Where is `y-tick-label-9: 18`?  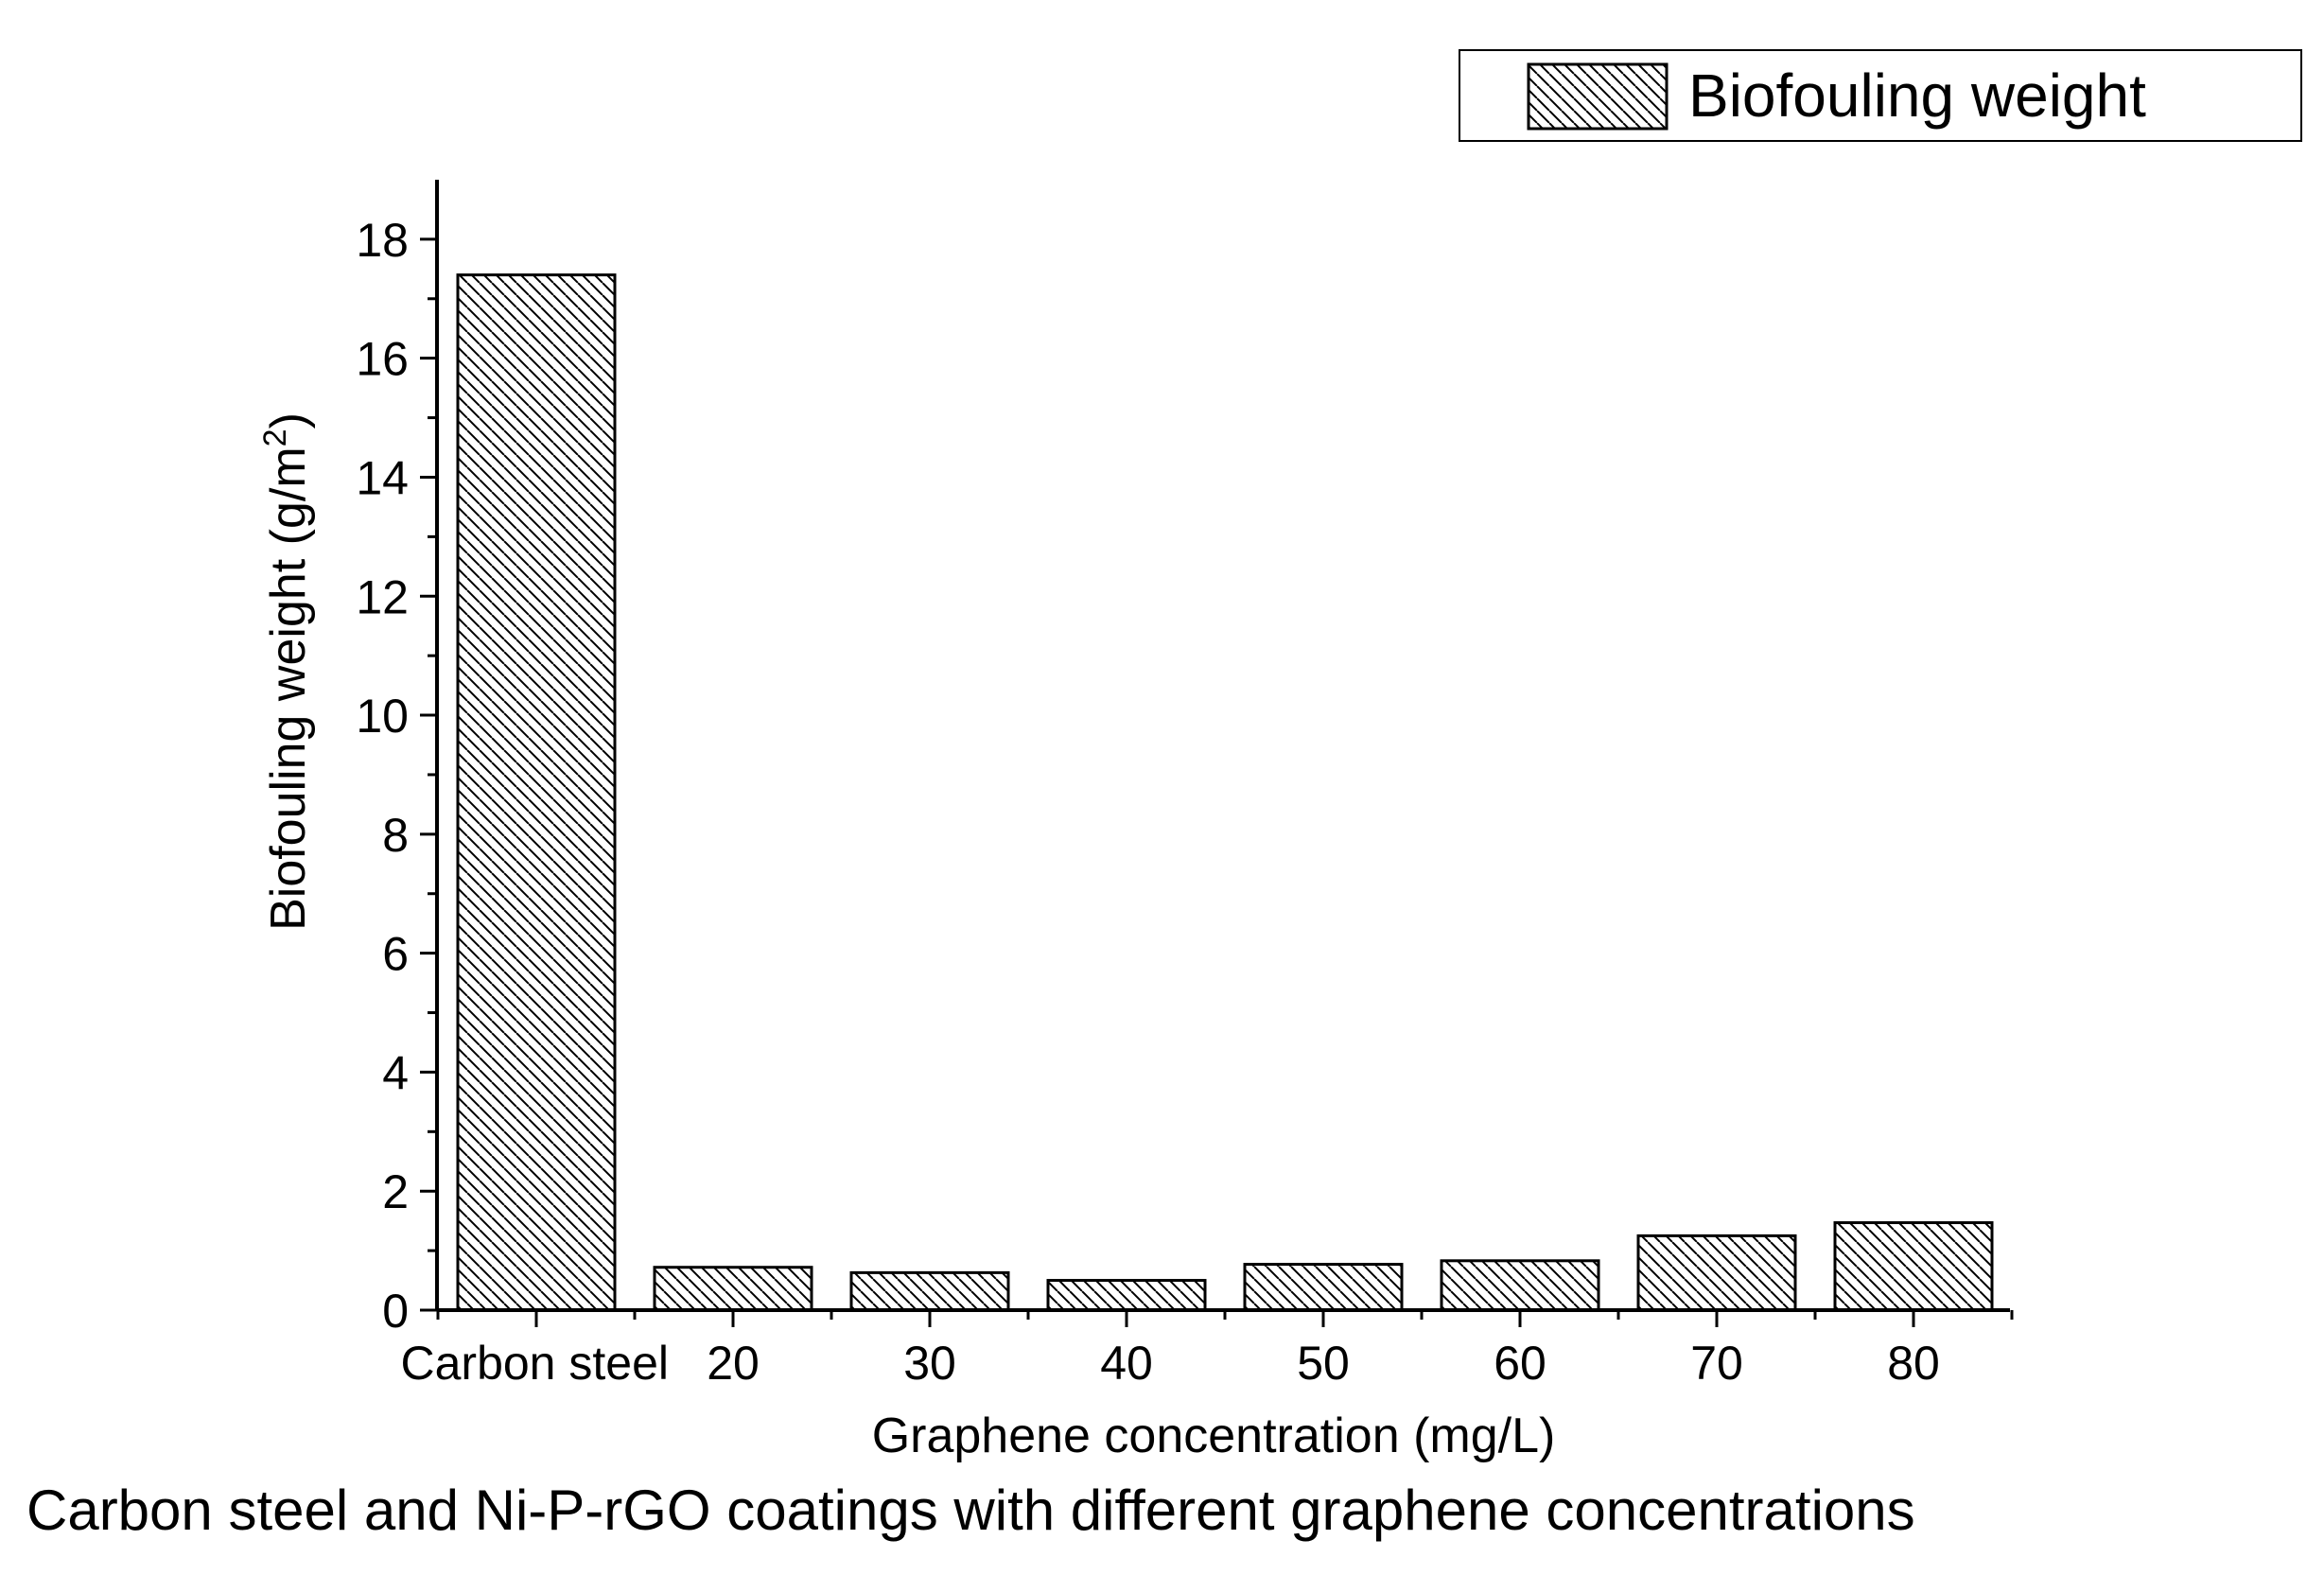
y-tick-label-9: 18 is located at coordinates (382, 241).